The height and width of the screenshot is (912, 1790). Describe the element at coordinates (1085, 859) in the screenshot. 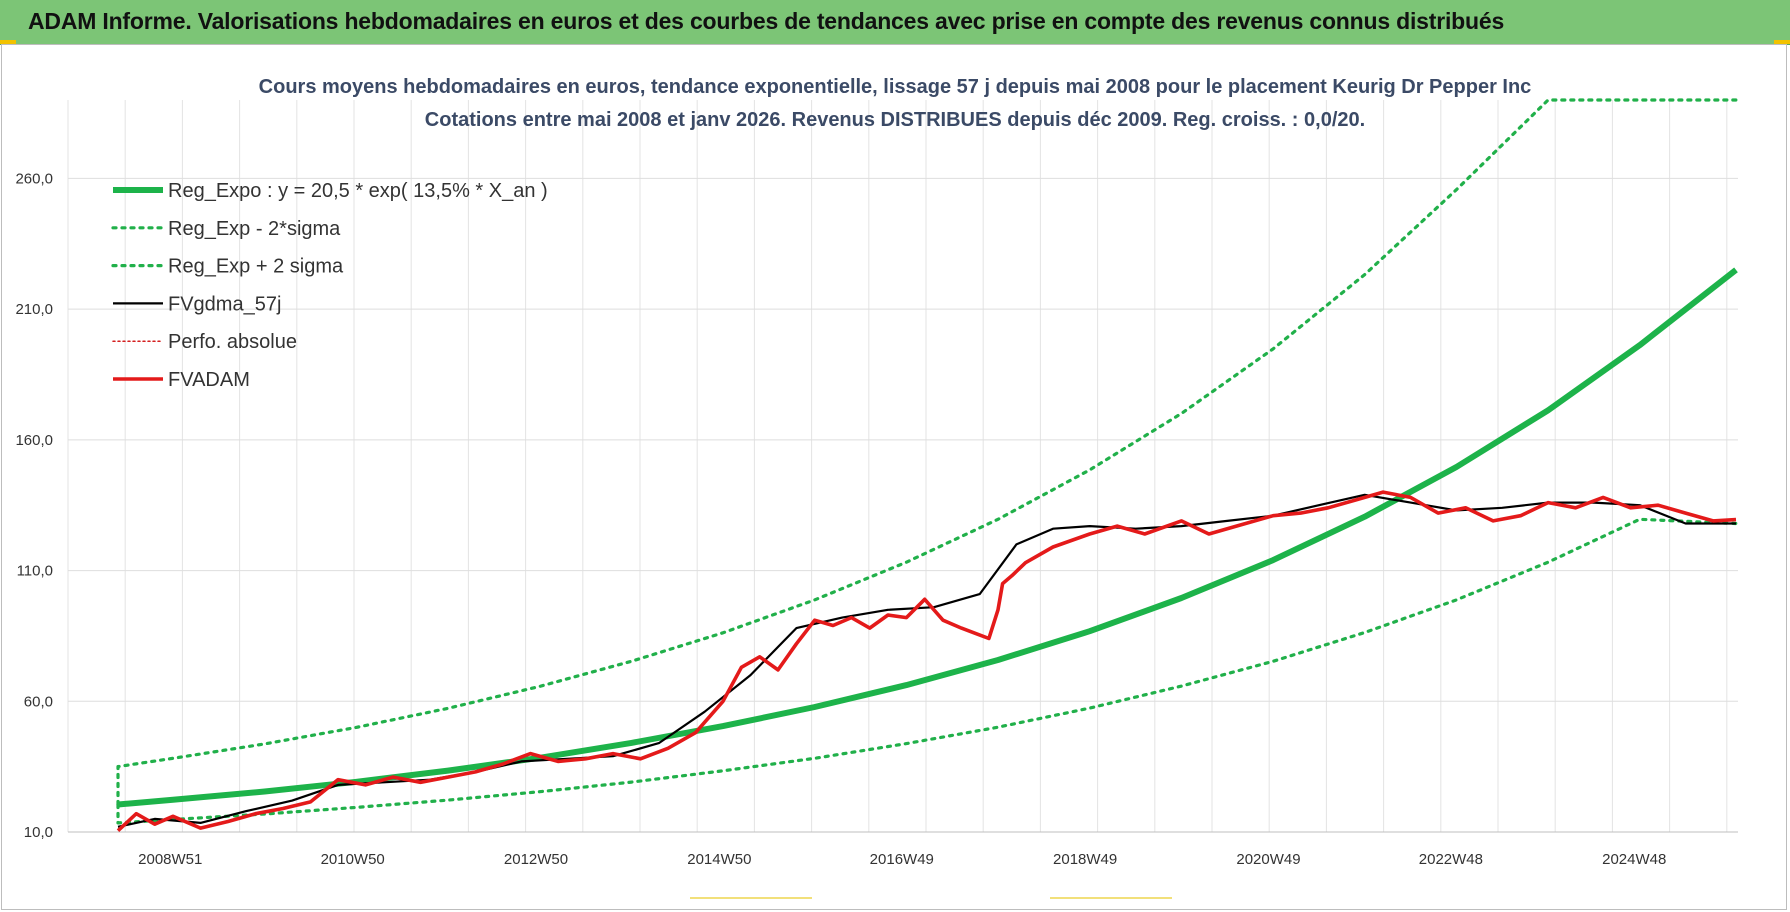

I see `x-tick-label: 2018W49` at that location.